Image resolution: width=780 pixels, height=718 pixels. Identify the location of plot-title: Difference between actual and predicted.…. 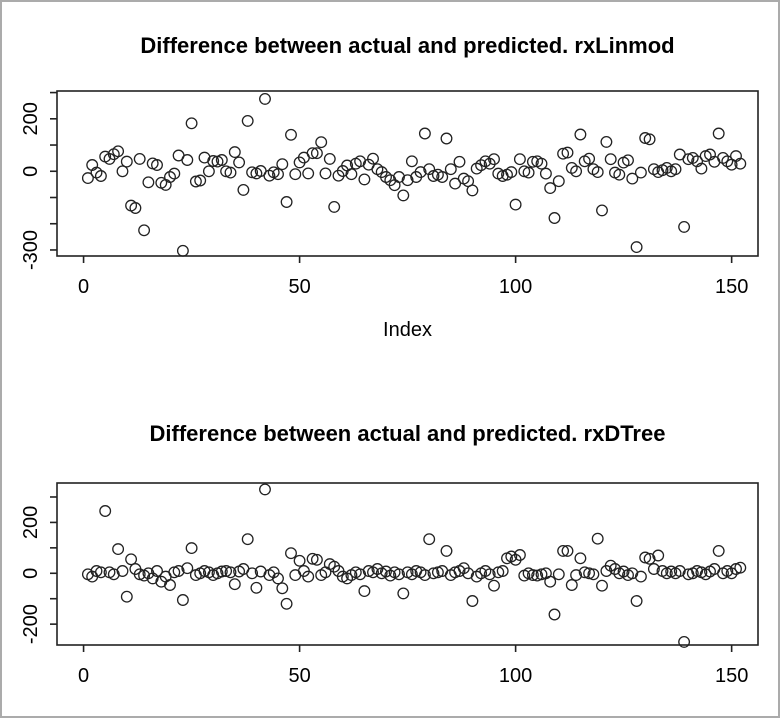
(408, 433).